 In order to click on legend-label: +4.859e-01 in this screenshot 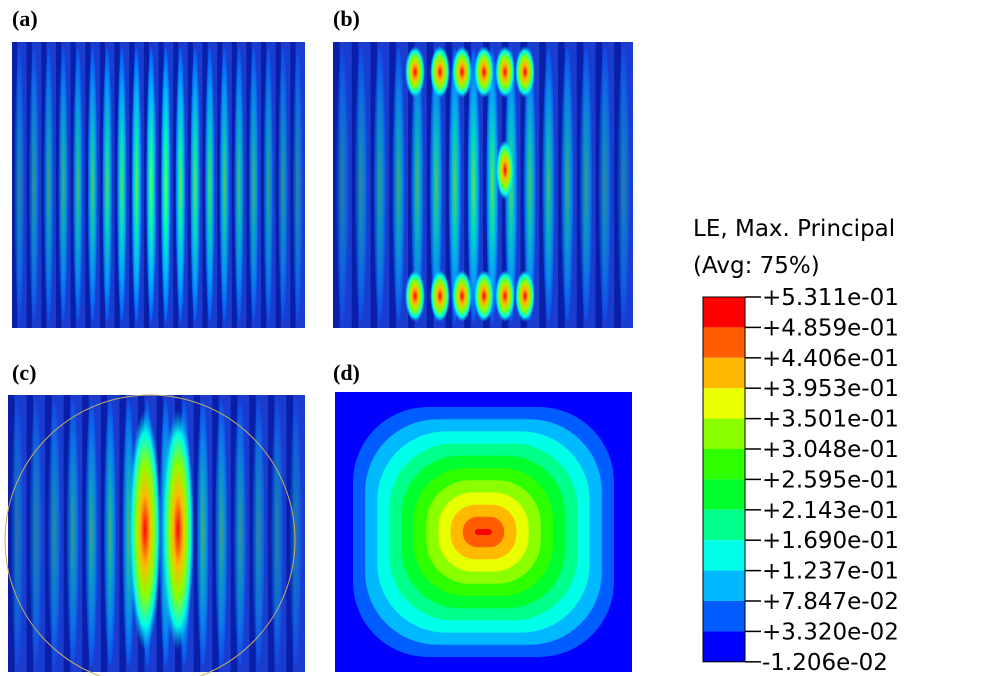, I will do `click(830, 328)`.